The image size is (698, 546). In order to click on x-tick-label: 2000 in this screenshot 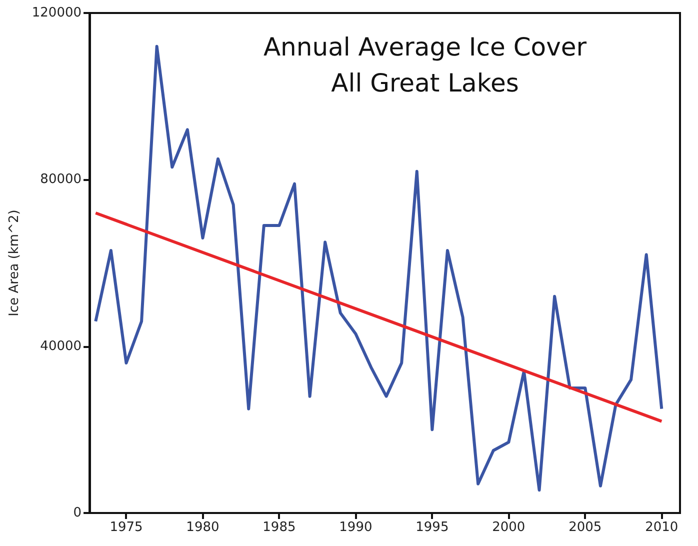, I will do `click(509, 527)`.